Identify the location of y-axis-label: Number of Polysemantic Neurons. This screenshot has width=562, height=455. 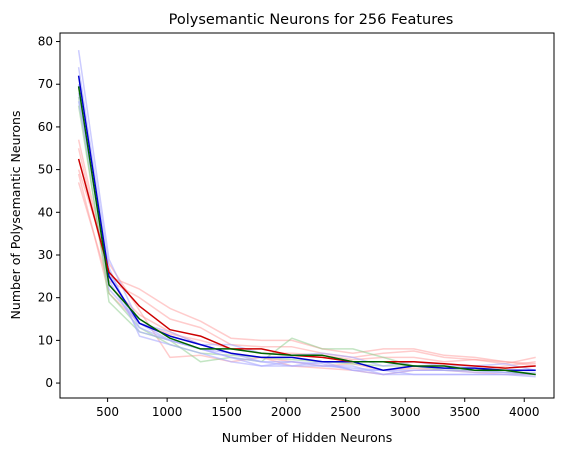
(15, 215).